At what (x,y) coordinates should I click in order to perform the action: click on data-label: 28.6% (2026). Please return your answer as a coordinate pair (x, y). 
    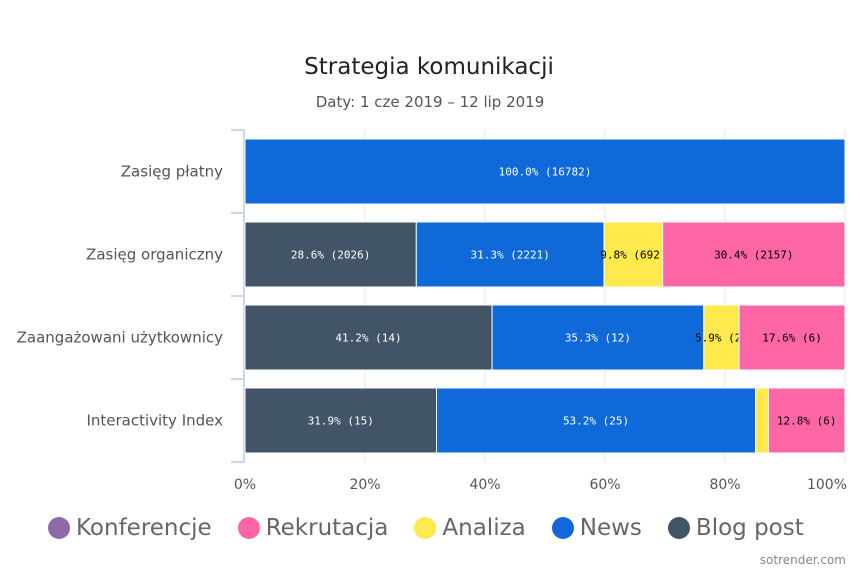
    Looking at the image, I should click on (330, 255).